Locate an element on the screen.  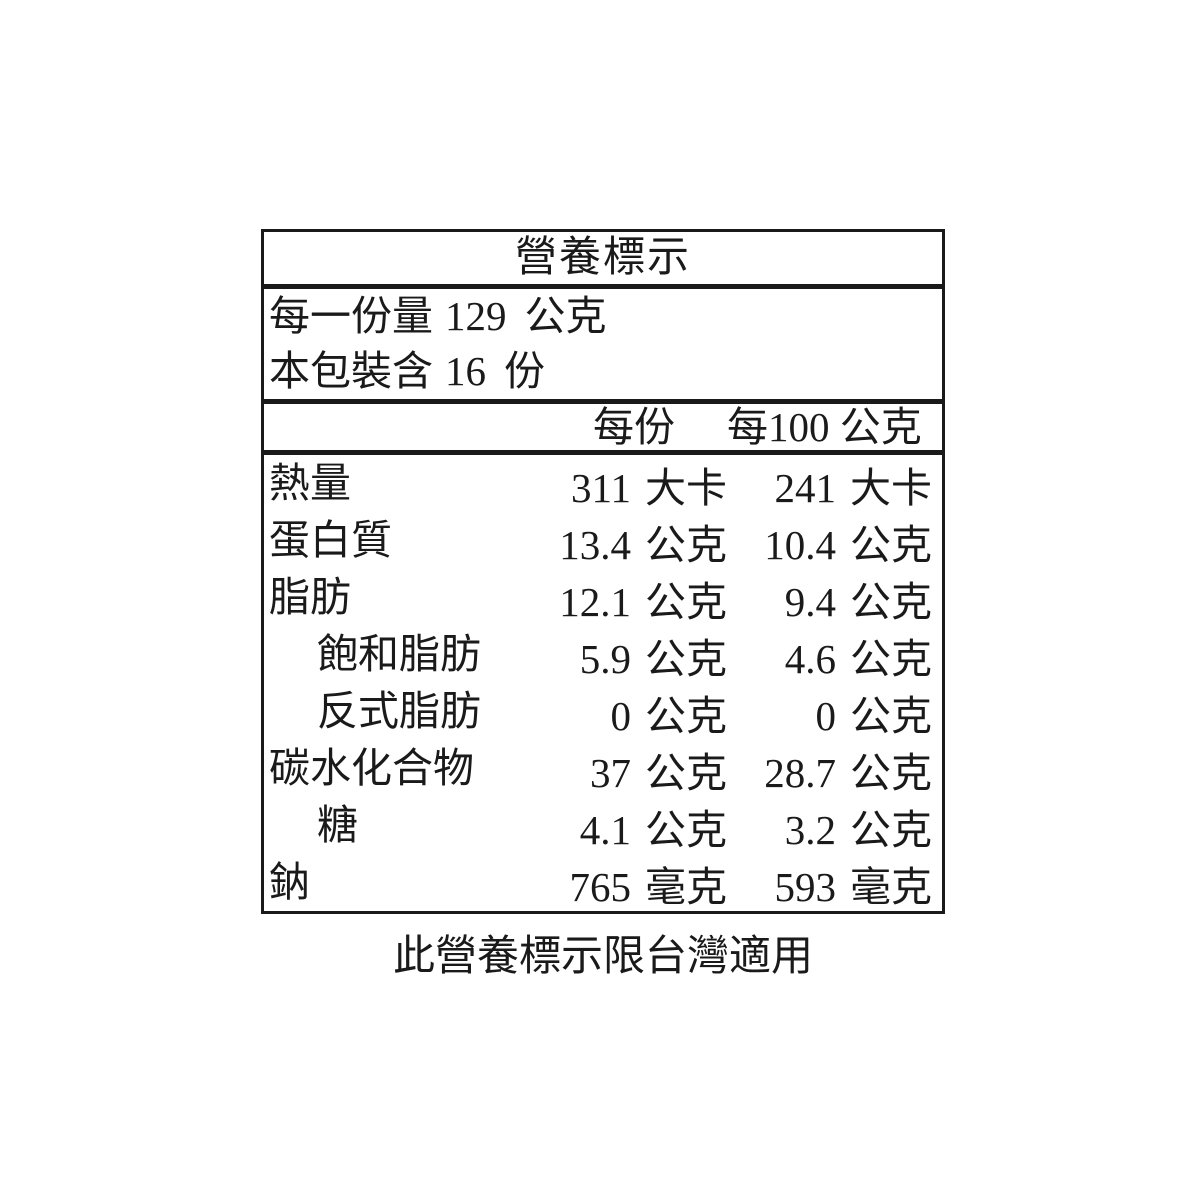
serving-info-section: 每一份量 129 公克 本包裝含 16 份 is located at coordinates (603, 344).